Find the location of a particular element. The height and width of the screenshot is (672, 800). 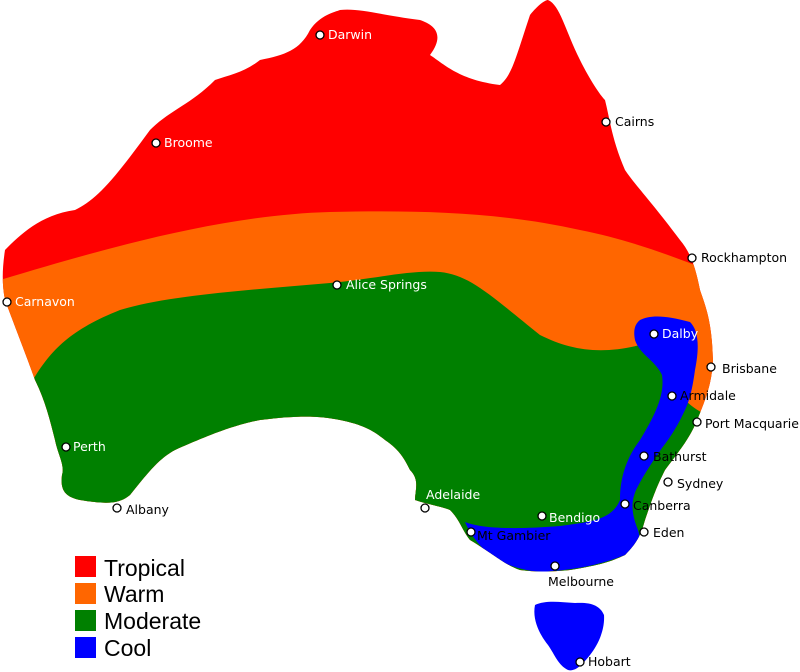

city-label: Darwin is located at coordinates (350, 34).